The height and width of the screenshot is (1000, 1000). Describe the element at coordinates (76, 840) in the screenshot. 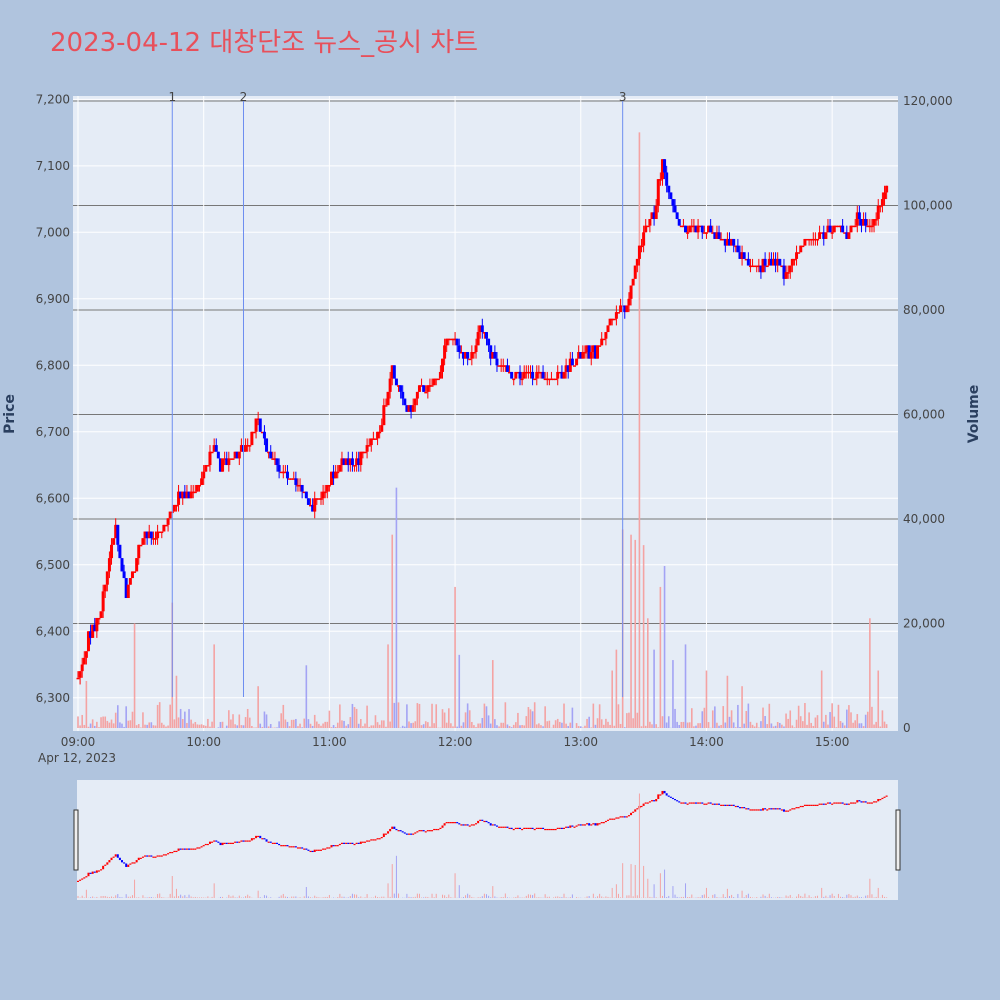

I see `range-slider-left-handle` at that location.